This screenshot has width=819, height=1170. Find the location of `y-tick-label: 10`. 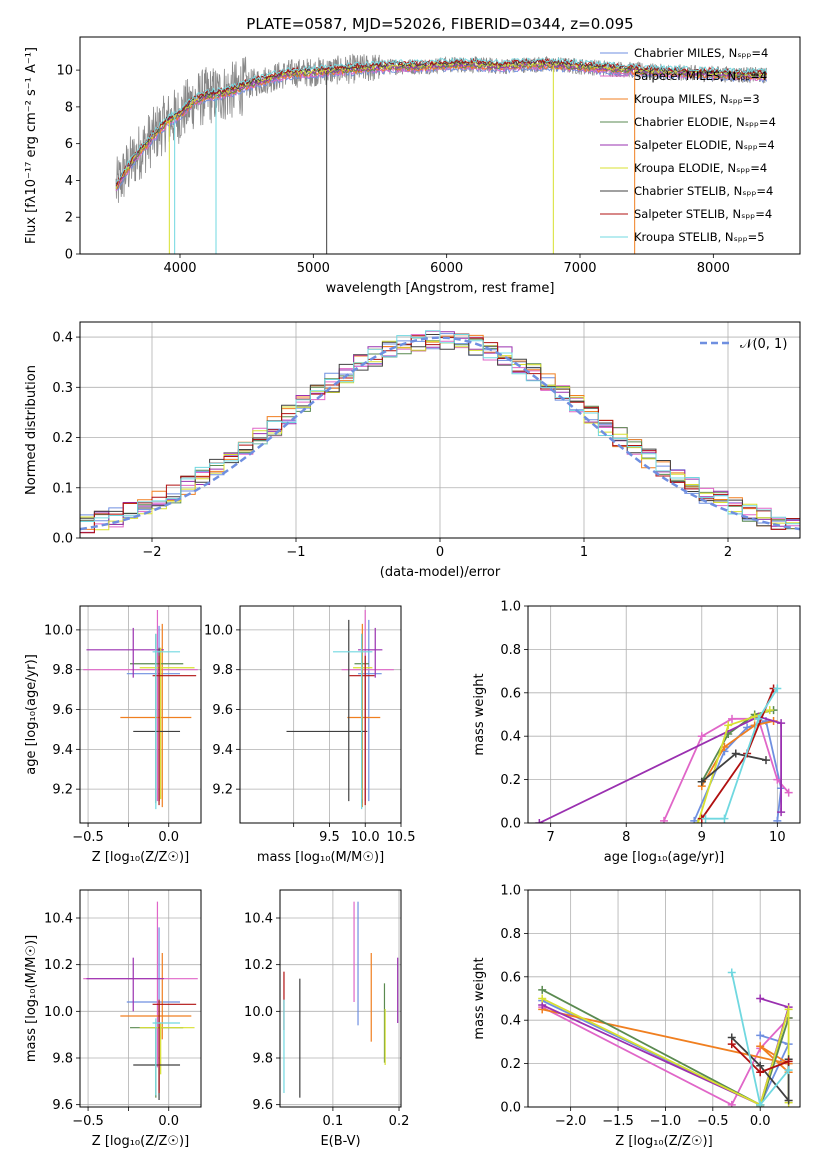

y-tick-label: 10 is located at coordinates (64, 71).